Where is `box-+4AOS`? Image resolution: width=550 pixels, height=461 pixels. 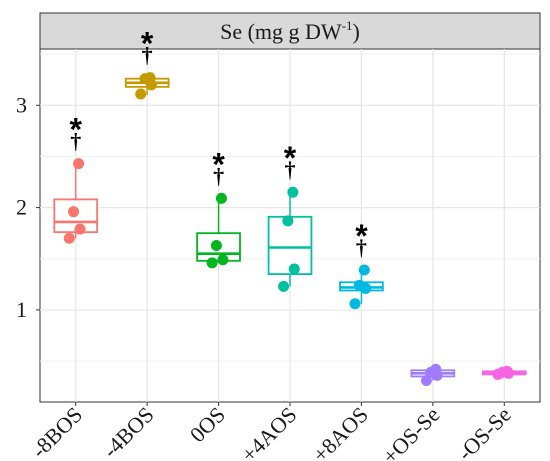
box-+4AOS is located at coordinates (290, 239).